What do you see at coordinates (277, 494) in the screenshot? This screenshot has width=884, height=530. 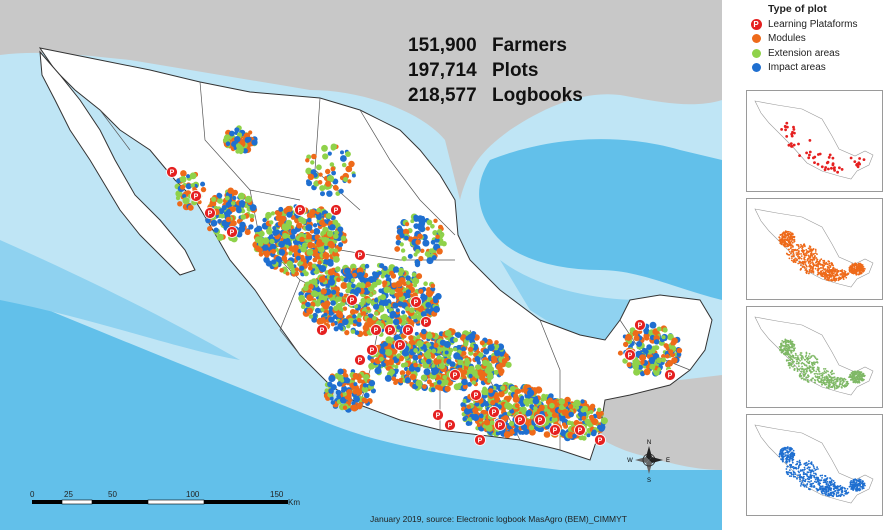 I see `scale-label: 150` at bounding box center [277, 494].